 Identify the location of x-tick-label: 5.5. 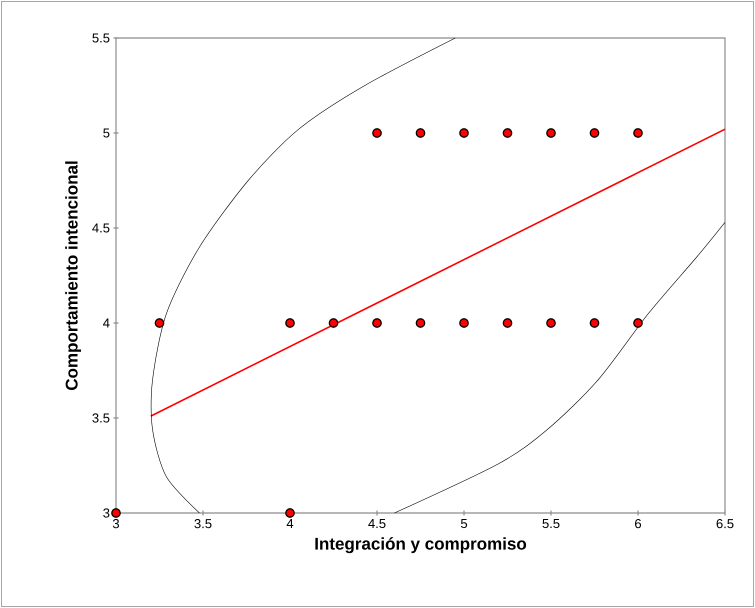
(551, 523).